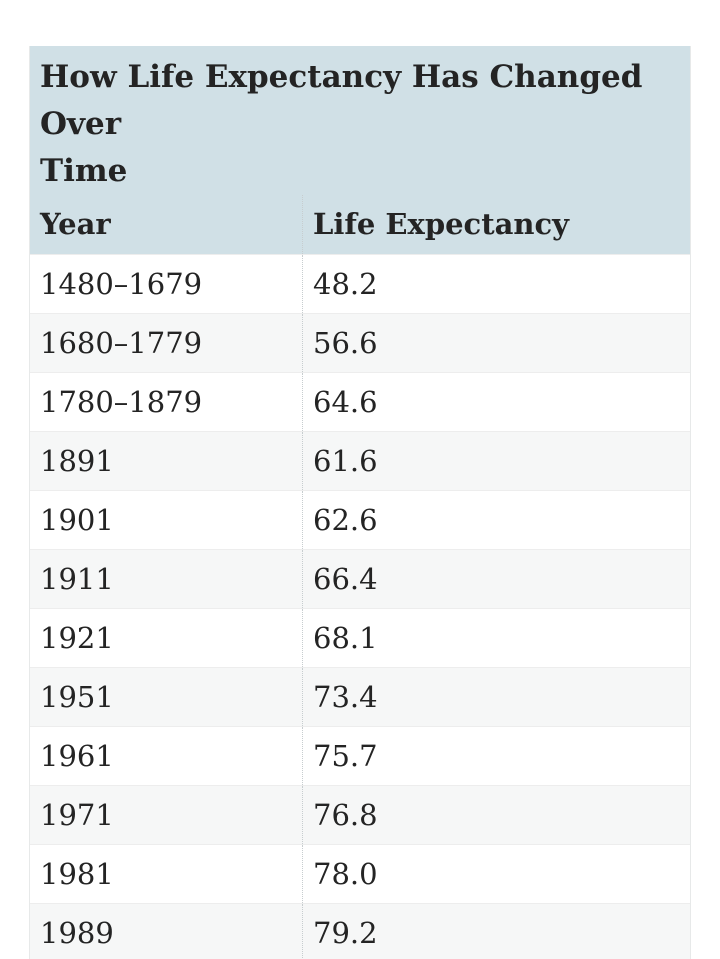 The width and height of the screenshot is (720, 959). I want to click on year-column-header: Year, so click(166, 224).